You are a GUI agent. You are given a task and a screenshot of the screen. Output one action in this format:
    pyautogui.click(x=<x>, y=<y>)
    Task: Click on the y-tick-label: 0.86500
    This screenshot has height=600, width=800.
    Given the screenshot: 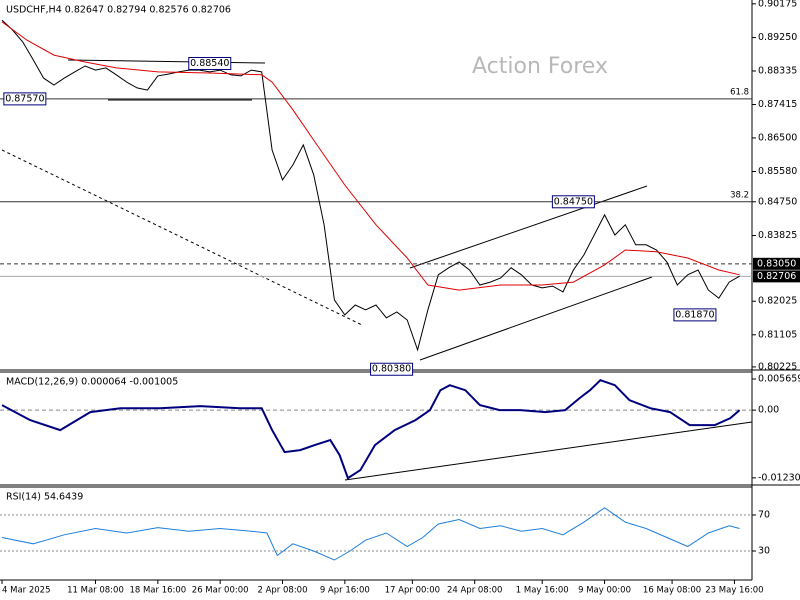 What is the action you would take?
    pyautogui.click(x=777, y=137)
    